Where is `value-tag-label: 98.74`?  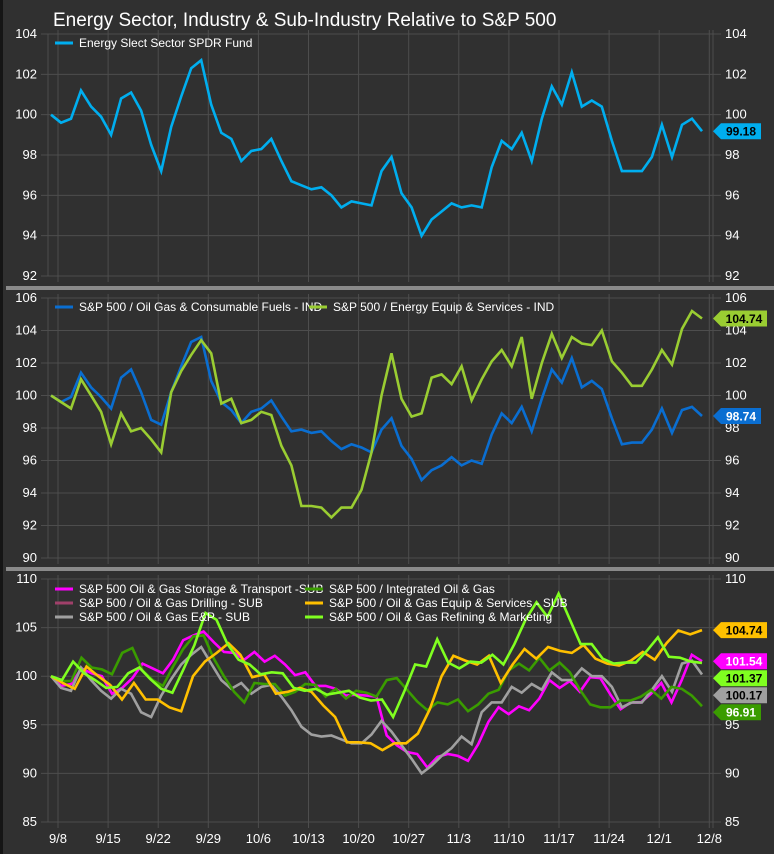
value-tag-label: 98.74 is located at coordinates (741, 416).